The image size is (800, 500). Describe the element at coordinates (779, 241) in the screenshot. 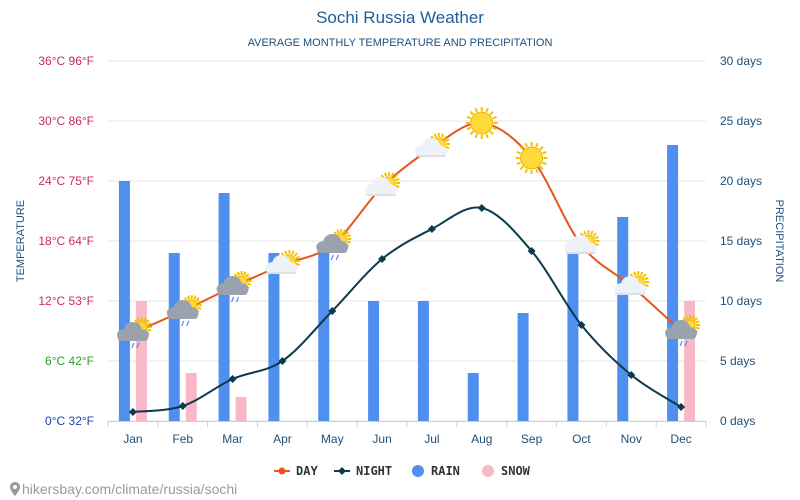

I see `precipitation-axis-title: PRECIPITATION` at that location.